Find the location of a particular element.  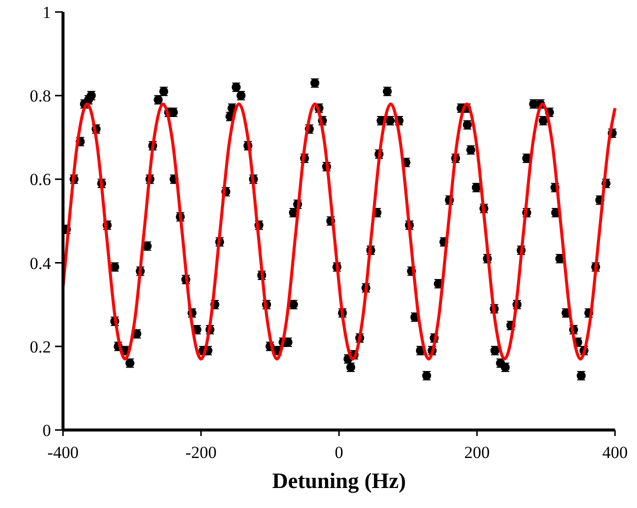

x-tick-label: -200 is located at coordinates (201, 452).